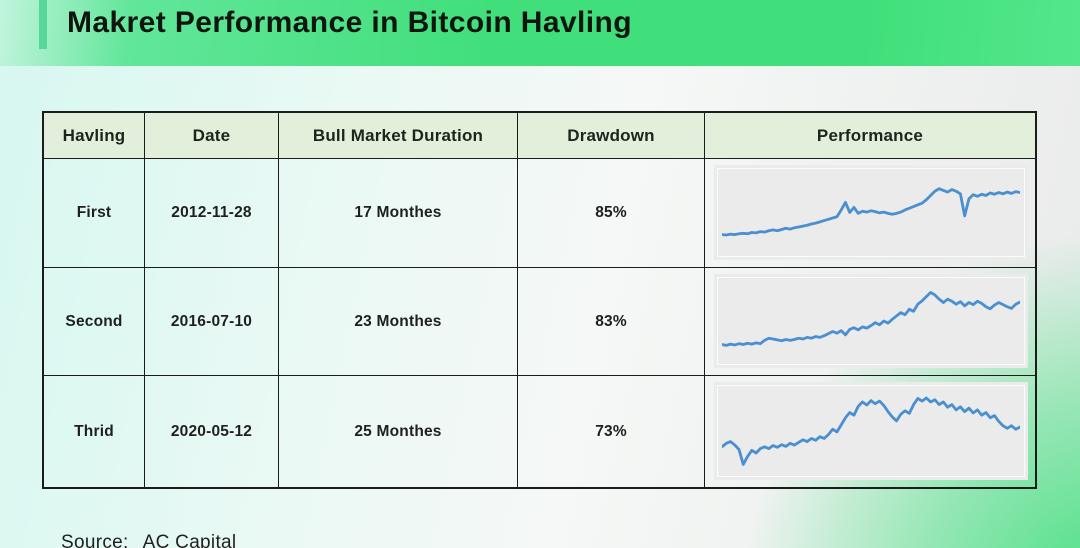 The image size is (1080, 548). What do you see at coordinates (398, 136) in the screenshot?
I see `col-header-bull-market-duration: Bull Market Duration` at bounding box center [398, 136].